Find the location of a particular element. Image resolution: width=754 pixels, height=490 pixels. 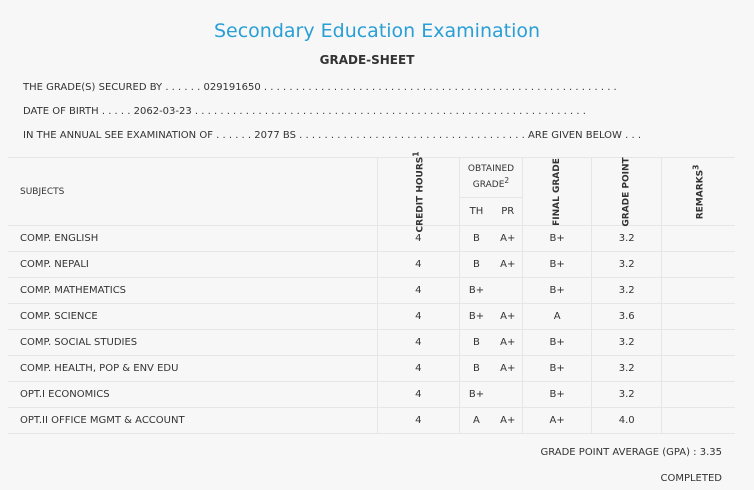

table-row: OPT.I ECONOMICS 4 B+ B+ 3.2 is located at coordinates (371, 394).